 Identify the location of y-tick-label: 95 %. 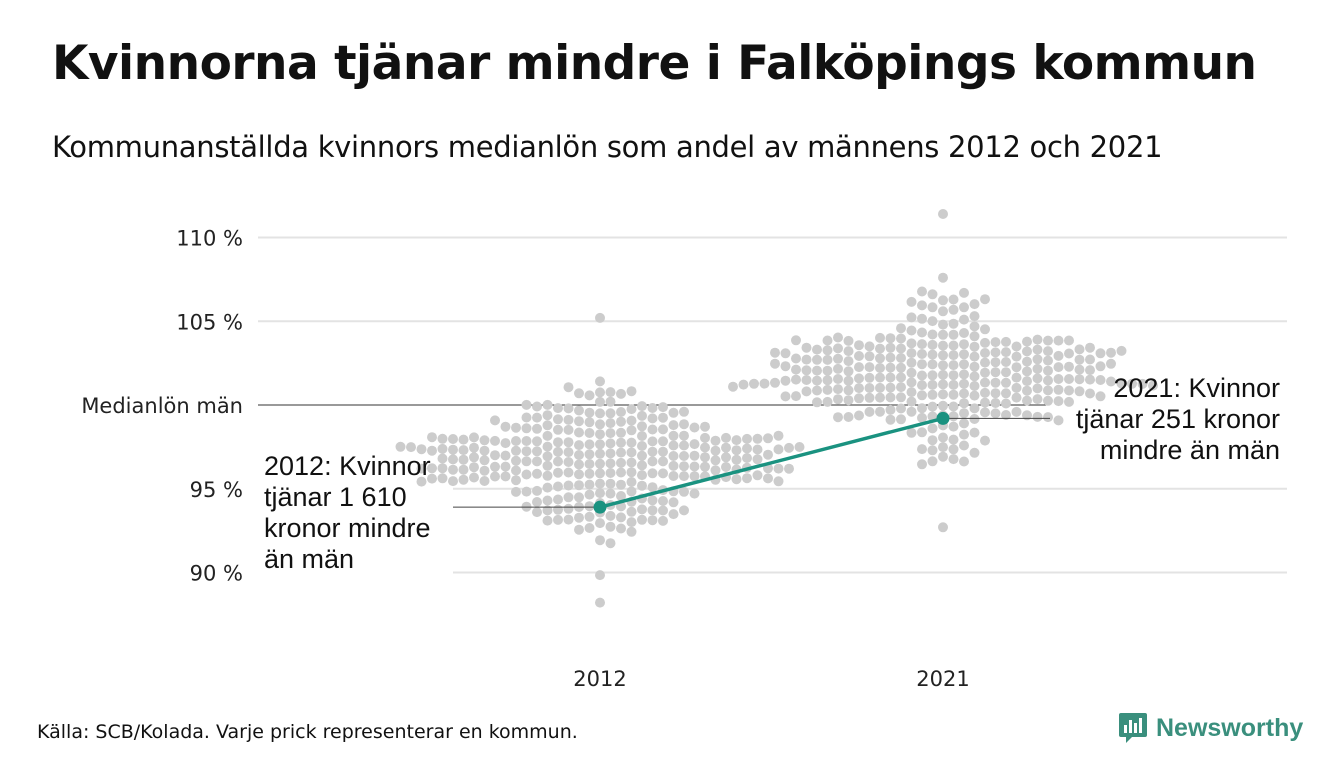
(216, 490).